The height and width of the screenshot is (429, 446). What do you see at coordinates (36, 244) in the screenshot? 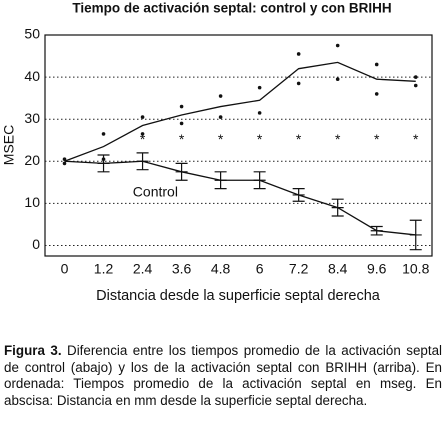
I see `y-tick-label: 0` at bounding box center [36, 244].